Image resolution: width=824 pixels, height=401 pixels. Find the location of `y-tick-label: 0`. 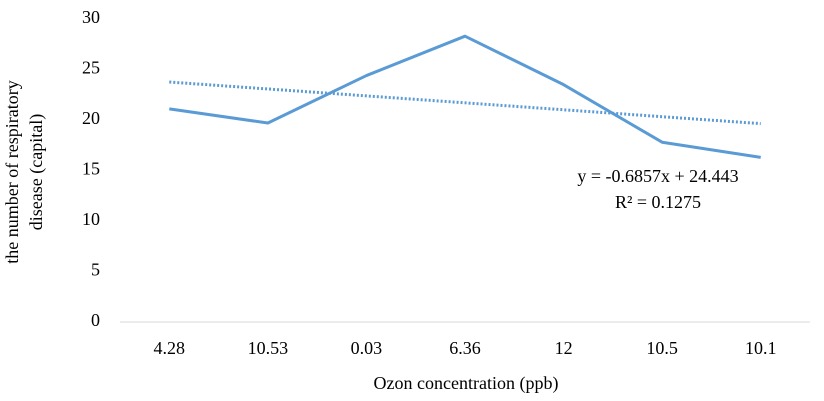

y-tick-label: 0 is located at coordinates (95, 320).